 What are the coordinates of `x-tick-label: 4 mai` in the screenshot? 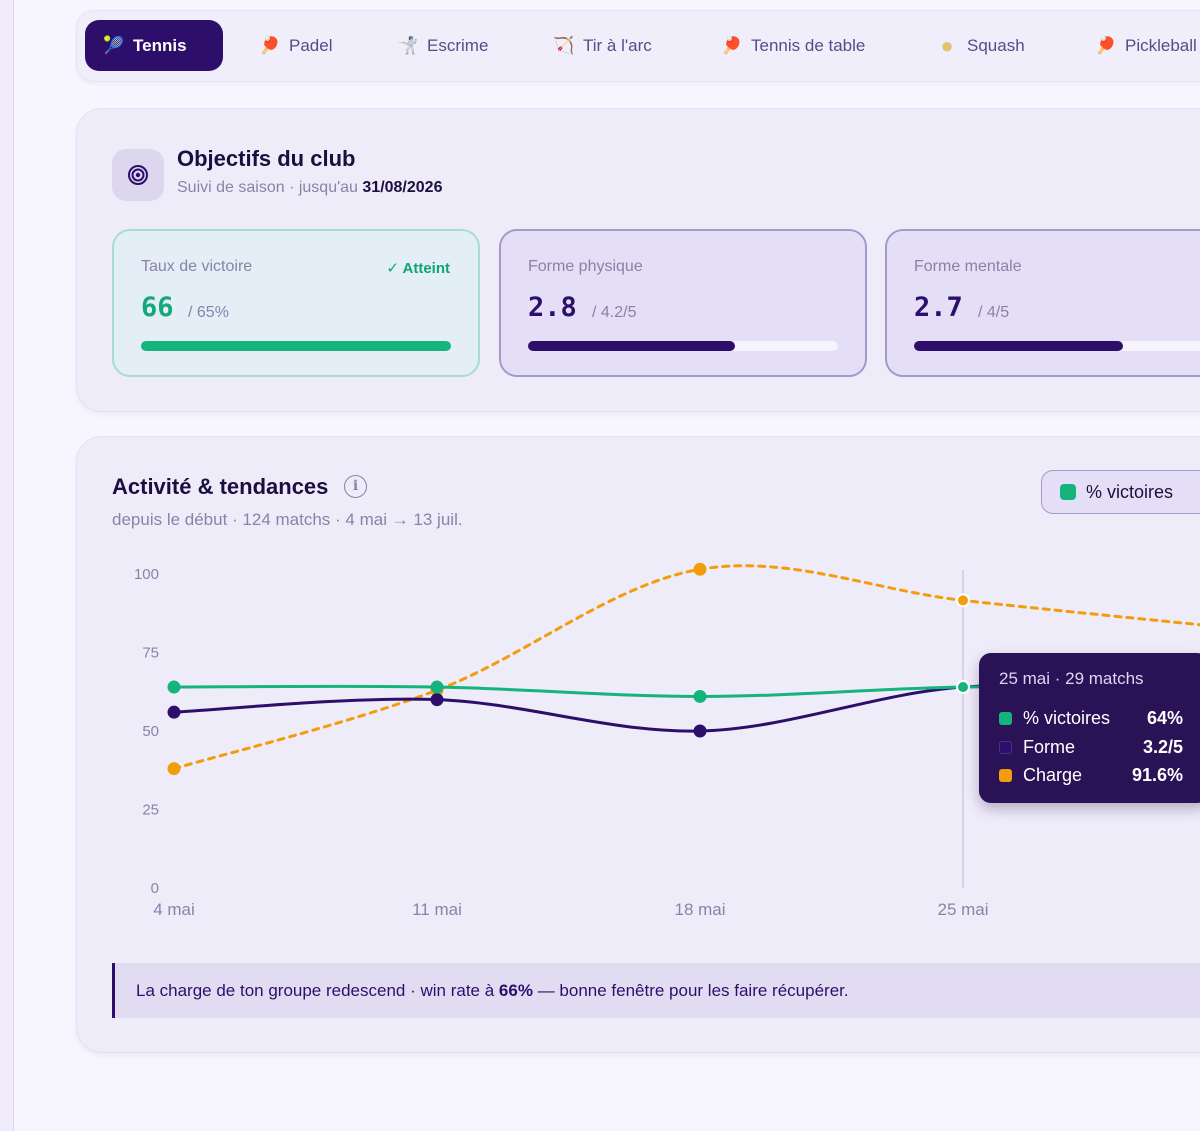 It's located at (174, 909).